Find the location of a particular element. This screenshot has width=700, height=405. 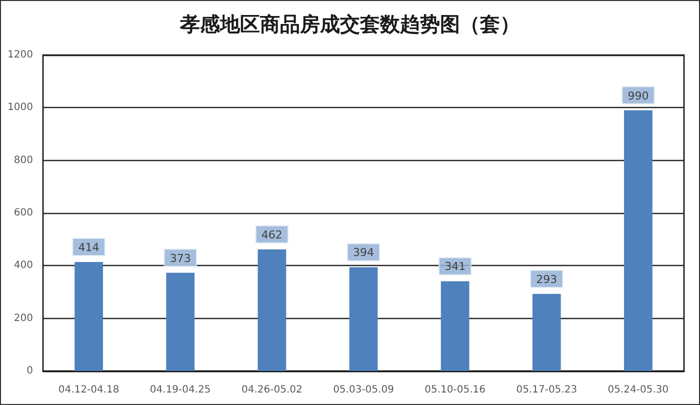

x-tick-label: 05.17-05.23 is located at coordinates (547, 390).